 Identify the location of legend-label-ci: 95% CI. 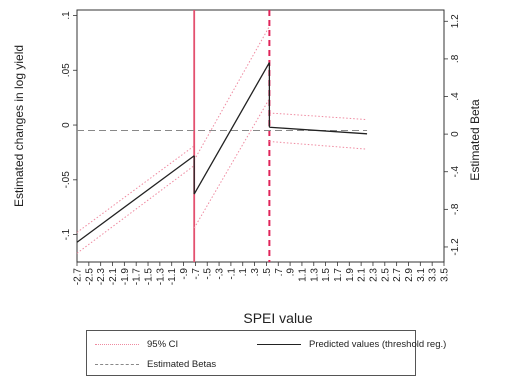
(163, 344).